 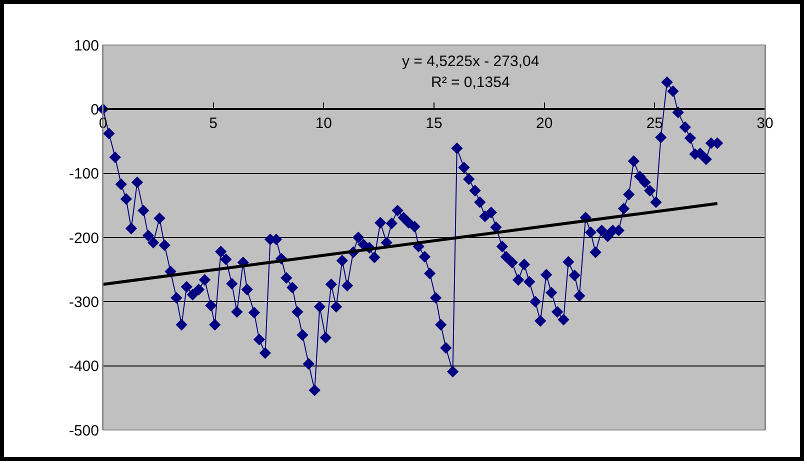 What do you see at coordinates (544, 123) in the screenshot?
I see `x-tick-label: 20` at bounding box center [544, 123].